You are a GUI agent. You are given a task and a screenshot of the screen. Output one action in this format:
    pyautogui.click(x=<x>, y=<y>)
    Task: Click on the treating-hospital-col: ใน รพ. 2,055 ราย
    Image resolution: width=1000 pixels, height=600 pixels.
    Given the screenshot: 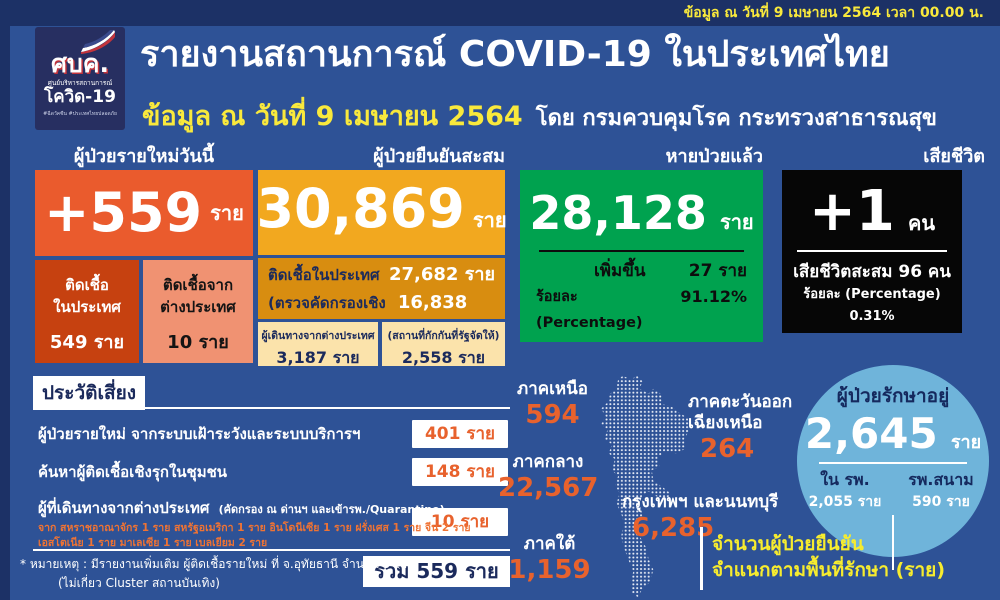 What is the action you would take?
    pyautogui.click(x=845, y=490)
    